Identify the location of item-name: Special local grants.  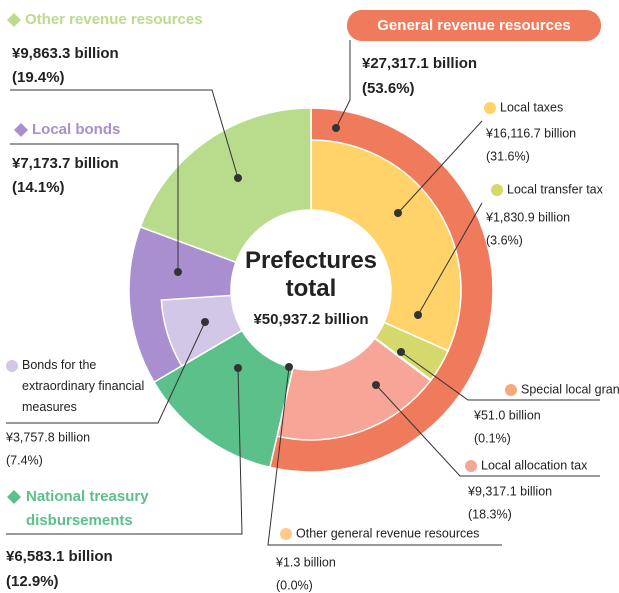
(570, 389).